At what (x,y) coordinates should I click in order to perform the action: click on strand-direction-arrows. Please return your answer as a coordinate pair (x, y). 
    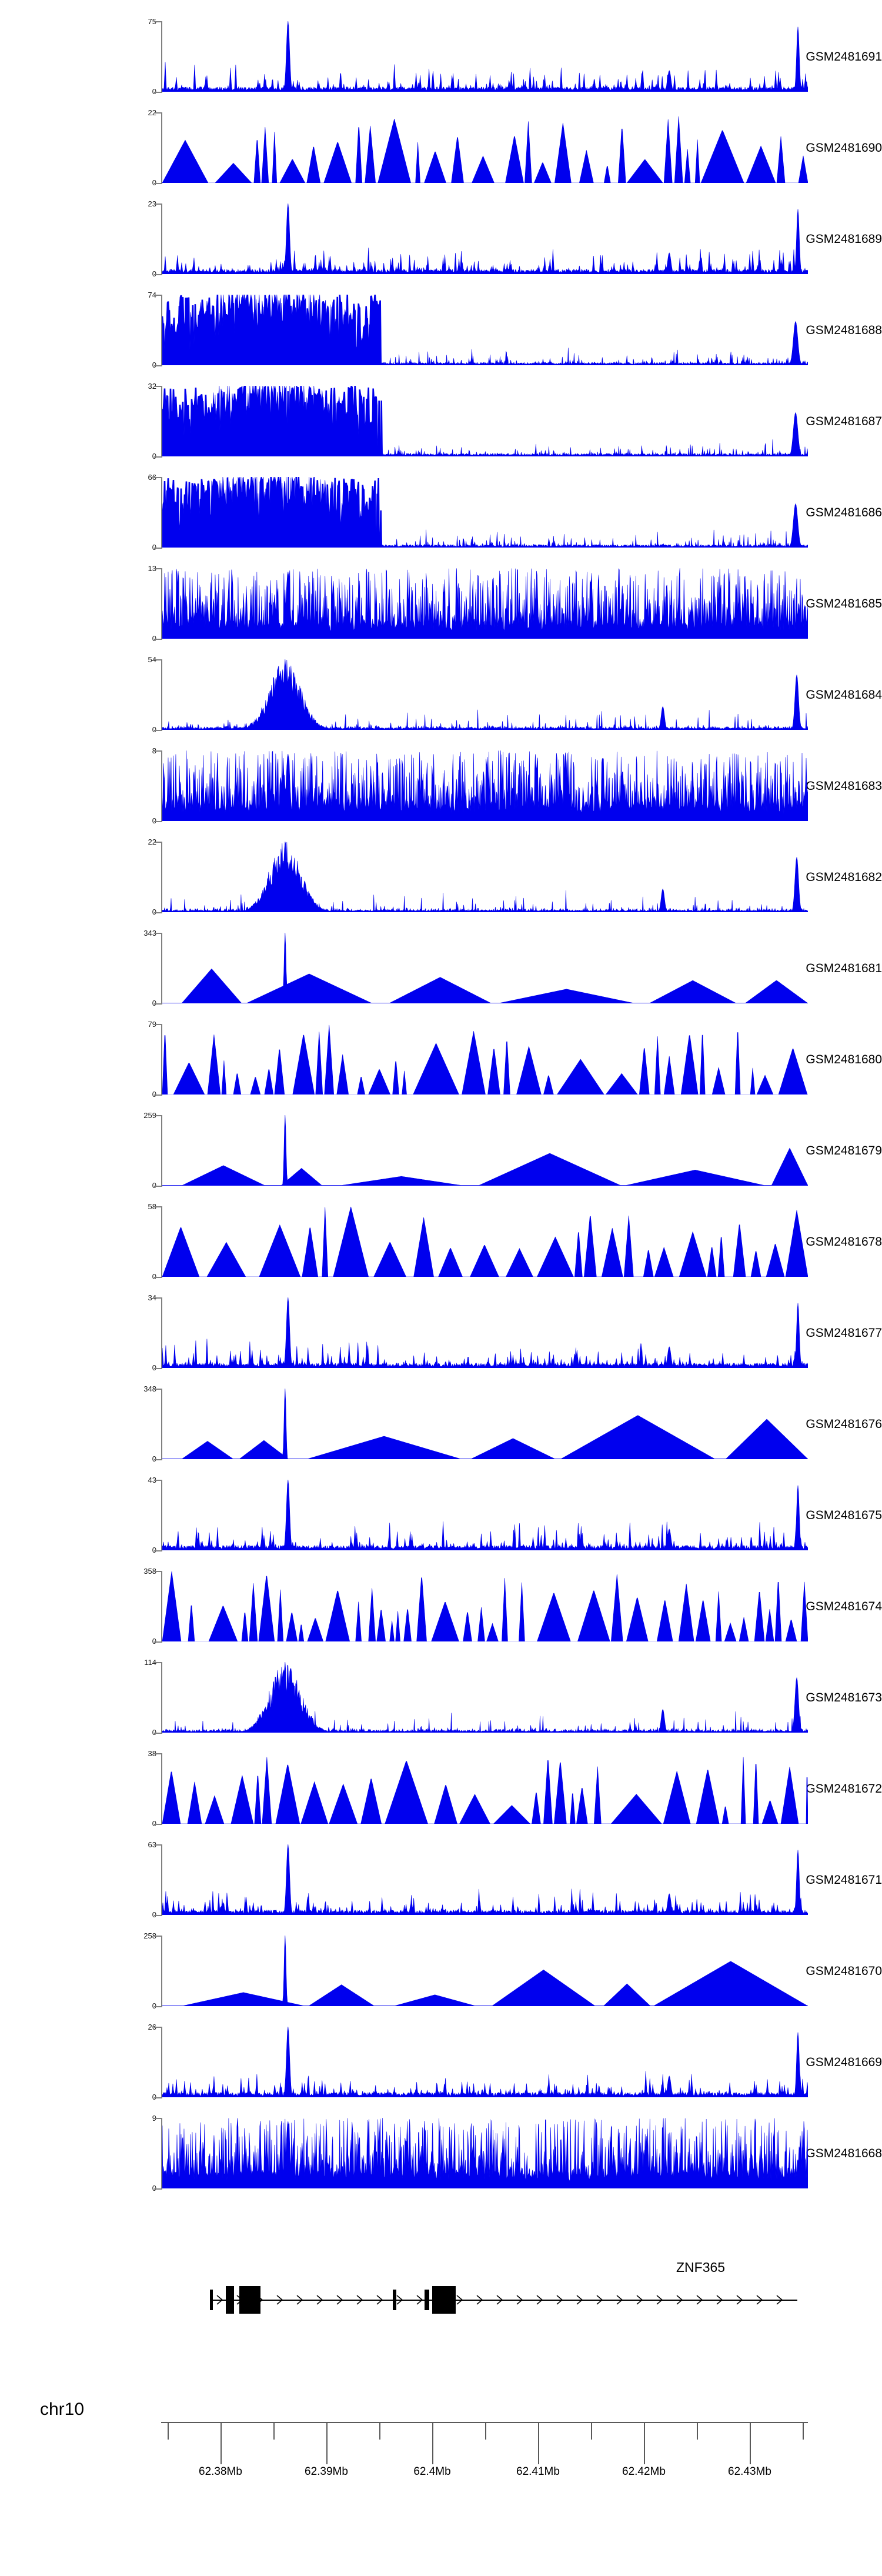
    Looking at the image, I should click on (499, 2300).